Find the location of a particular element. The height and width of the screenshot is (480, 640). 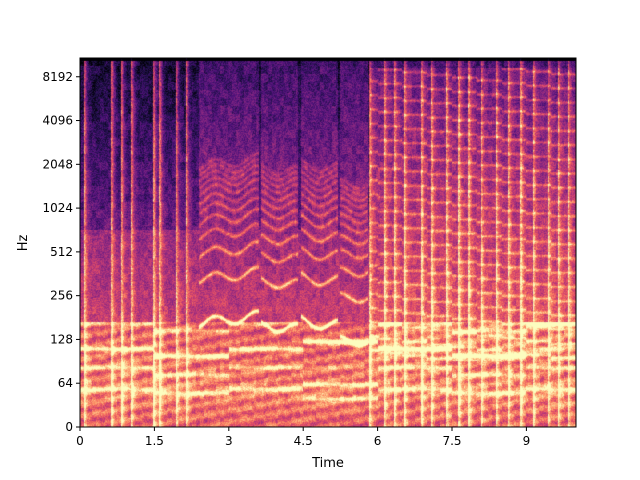

x-axis-label: Time is located at coordinates (327, 463).